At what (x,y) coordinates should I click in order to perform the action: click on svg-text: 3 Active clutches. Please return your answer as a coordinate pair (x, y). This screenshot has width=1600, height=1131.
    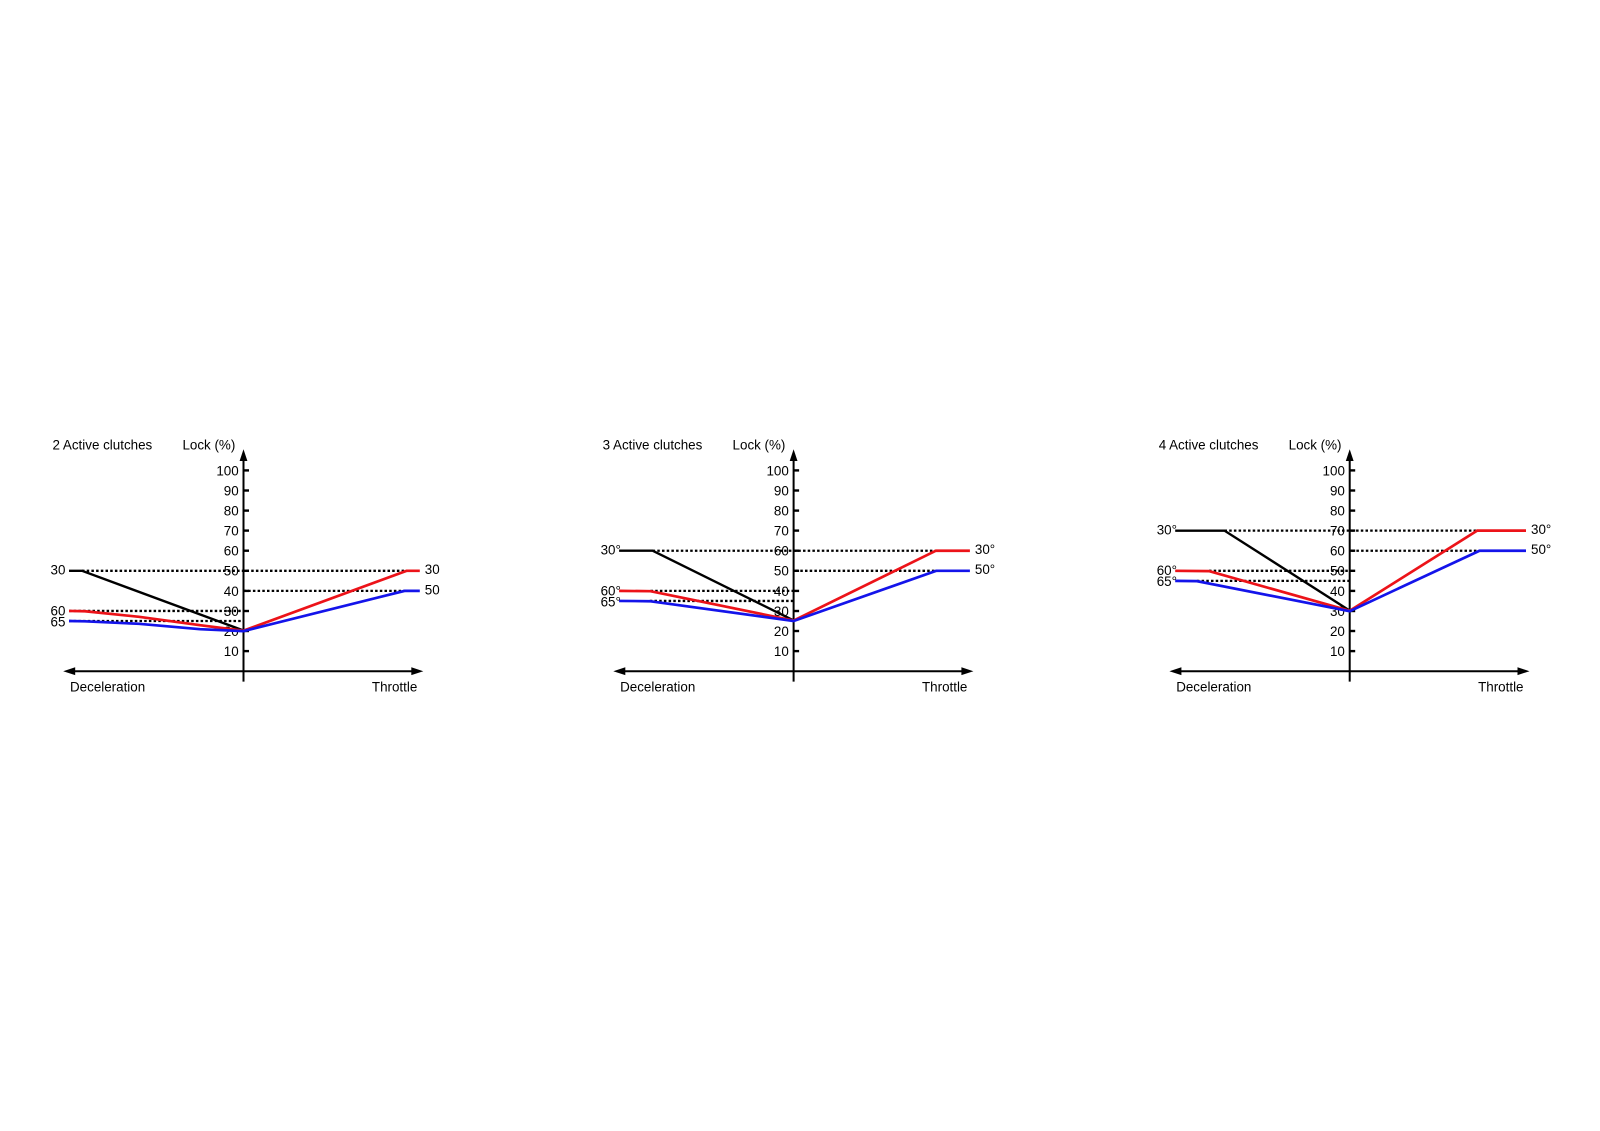
    Looking at the image, I should click on (653, 444).